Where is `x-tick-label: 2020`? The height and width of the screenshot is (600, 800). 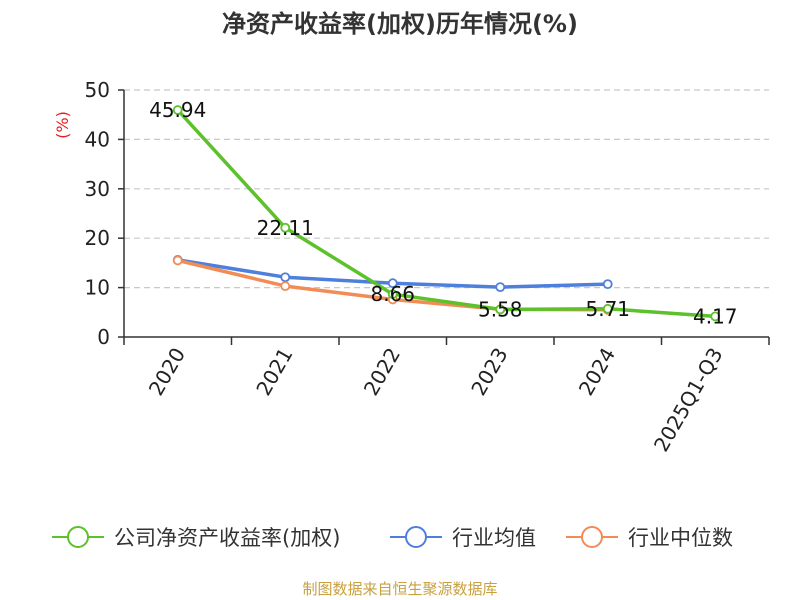
x-tick-label: 2020 is located at coordinates (167, 372).